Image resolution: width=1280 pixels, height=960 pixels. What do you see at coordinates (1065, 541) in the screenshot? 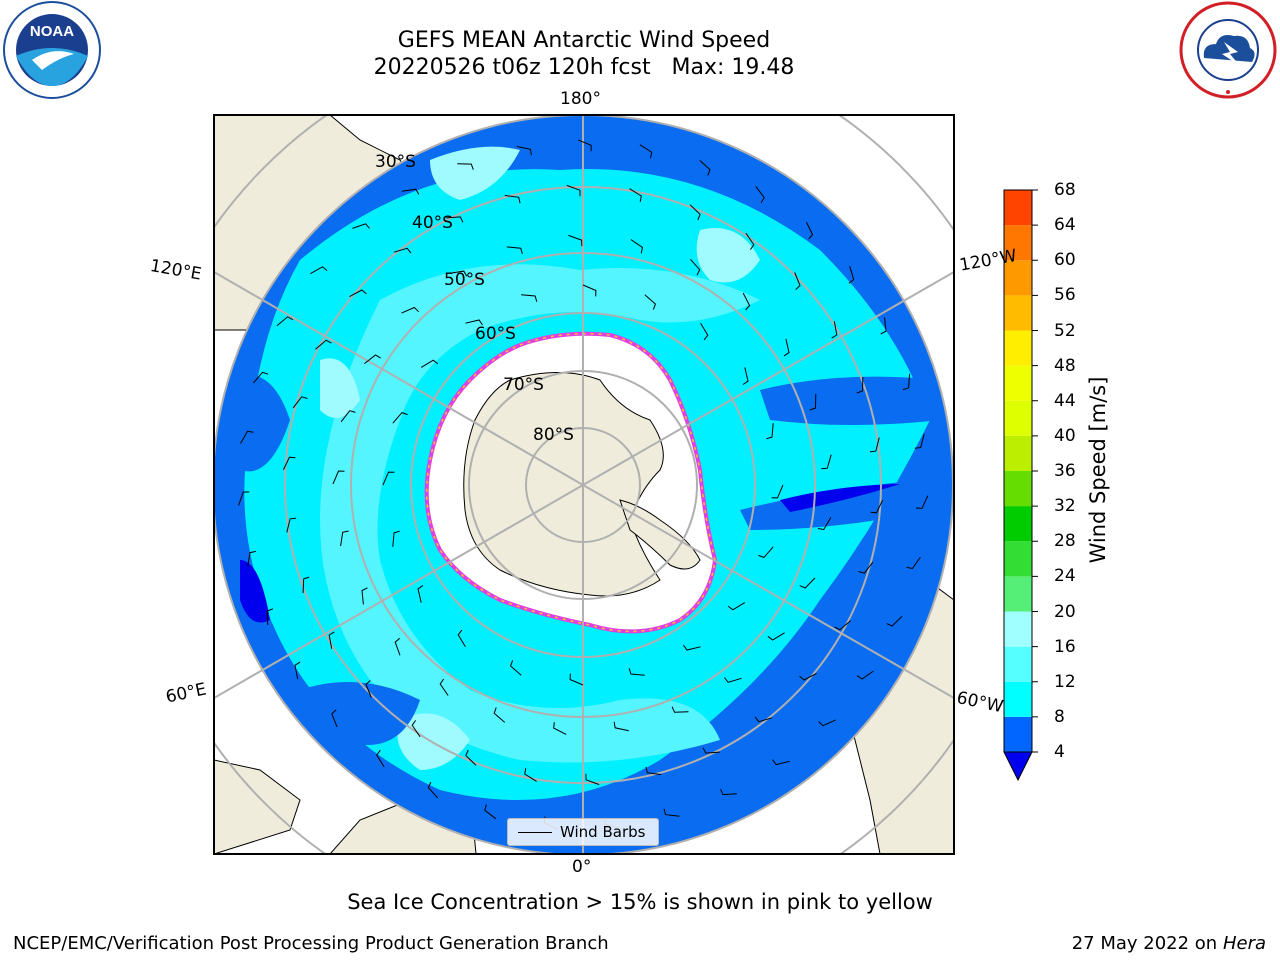
I see `colorbar-tick-label: 28` at bounding box center [1065, 541].